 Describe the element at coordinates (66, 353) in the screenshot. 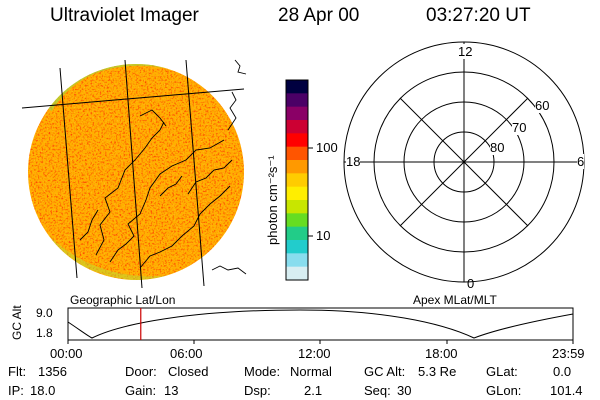

I see `xtick-0000: 00:00` at that location.